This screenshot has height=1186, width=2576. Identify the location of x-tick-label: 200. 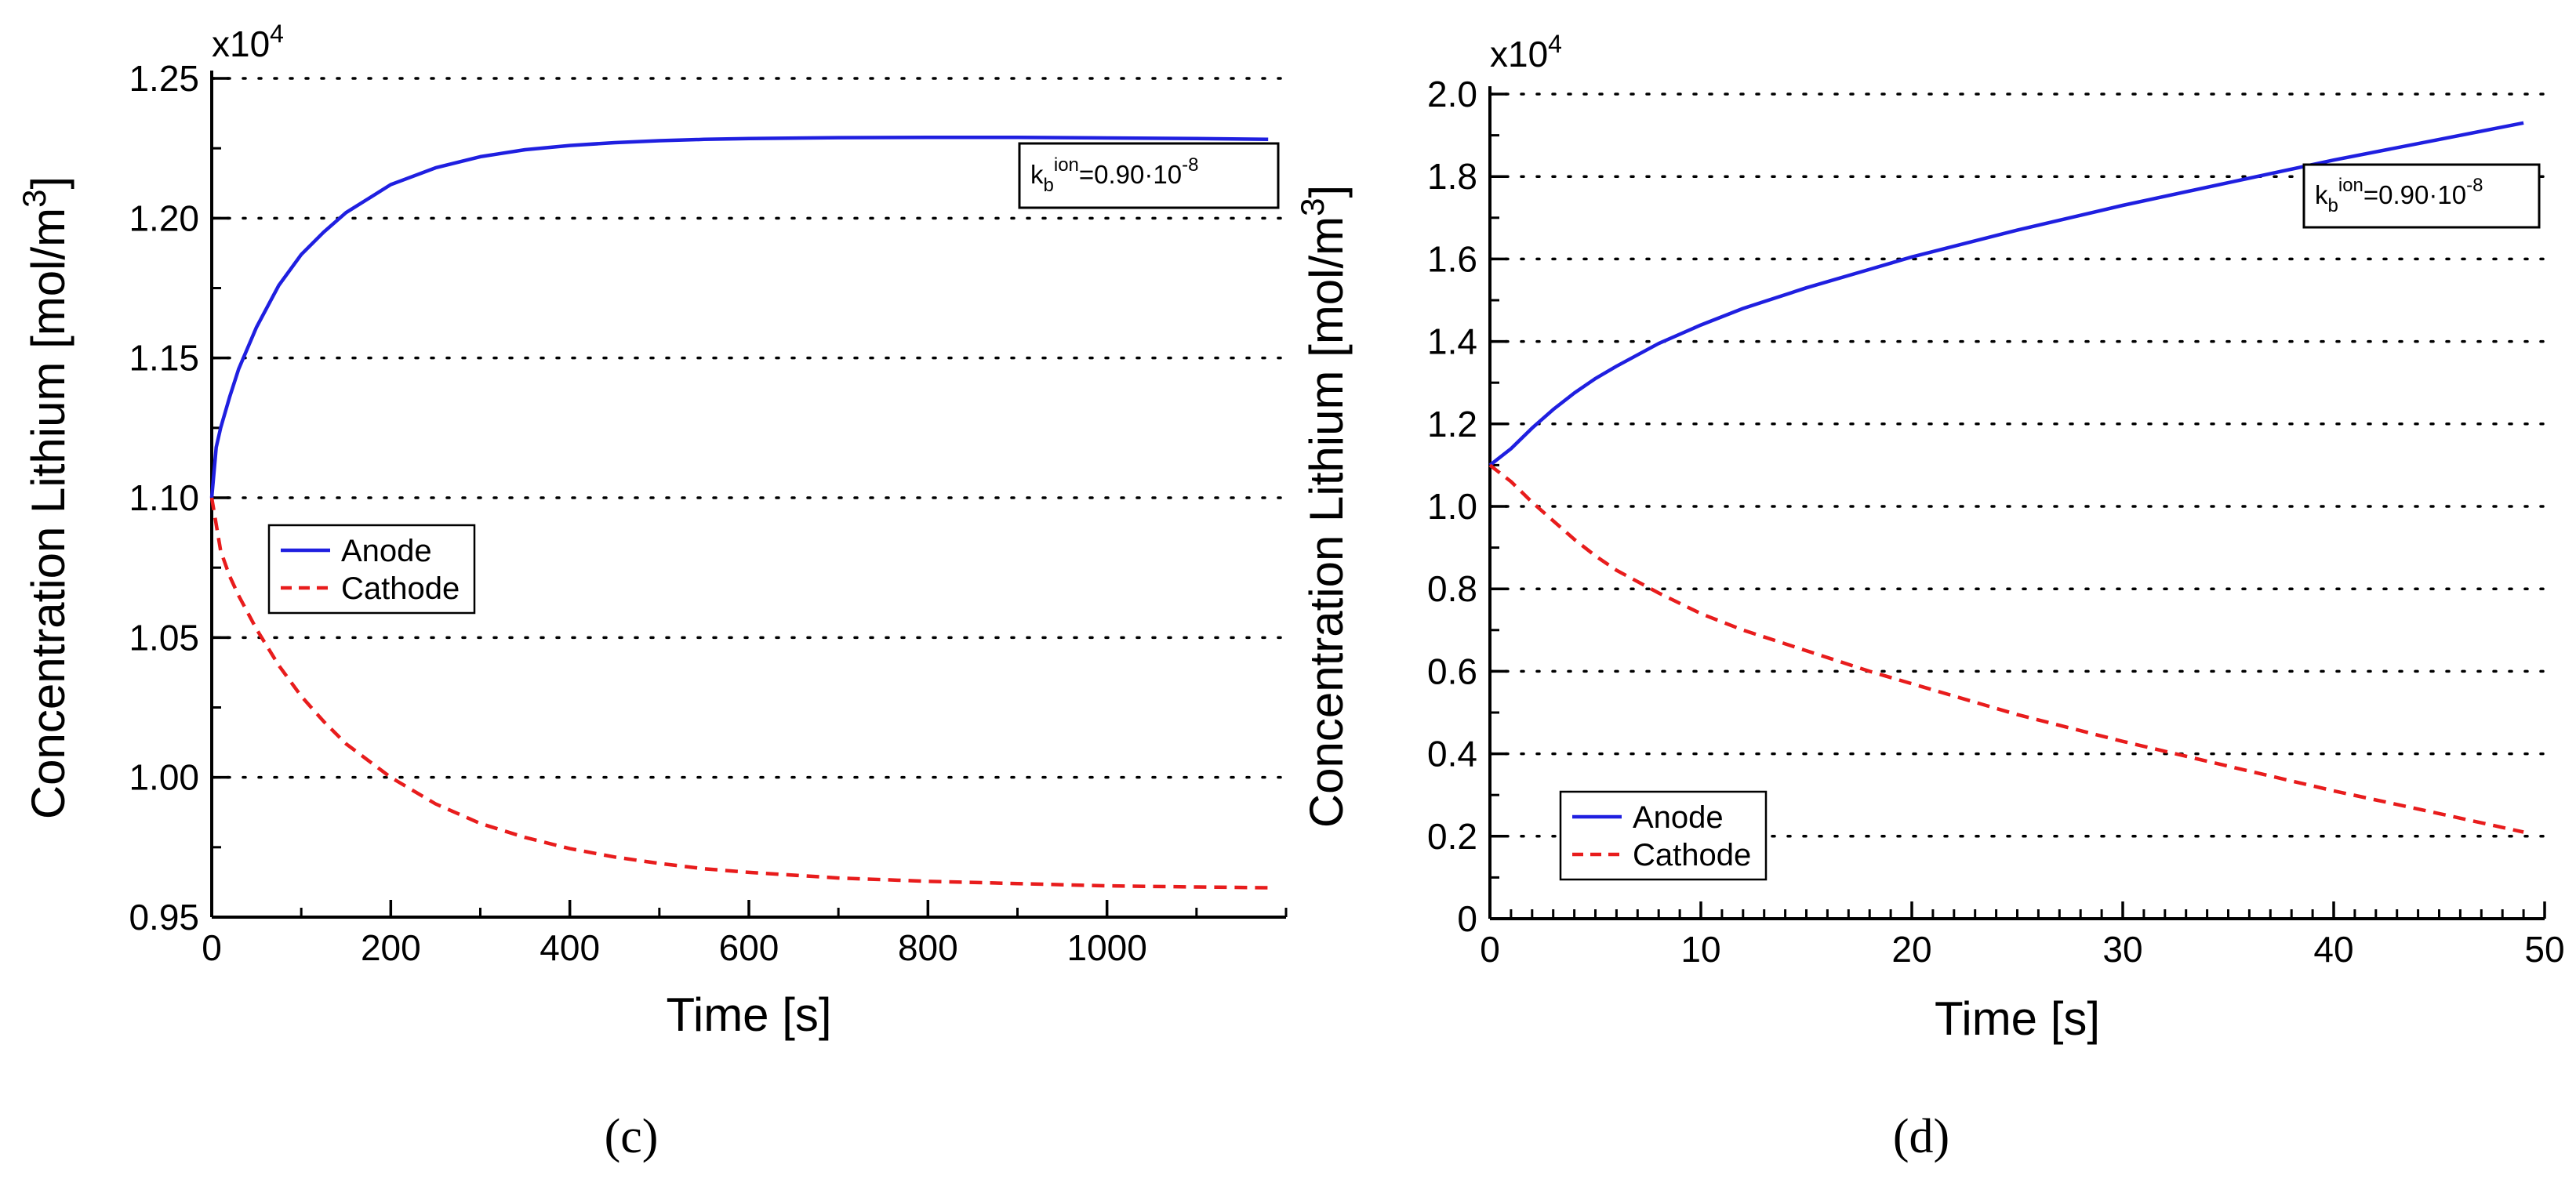
(391, 948).